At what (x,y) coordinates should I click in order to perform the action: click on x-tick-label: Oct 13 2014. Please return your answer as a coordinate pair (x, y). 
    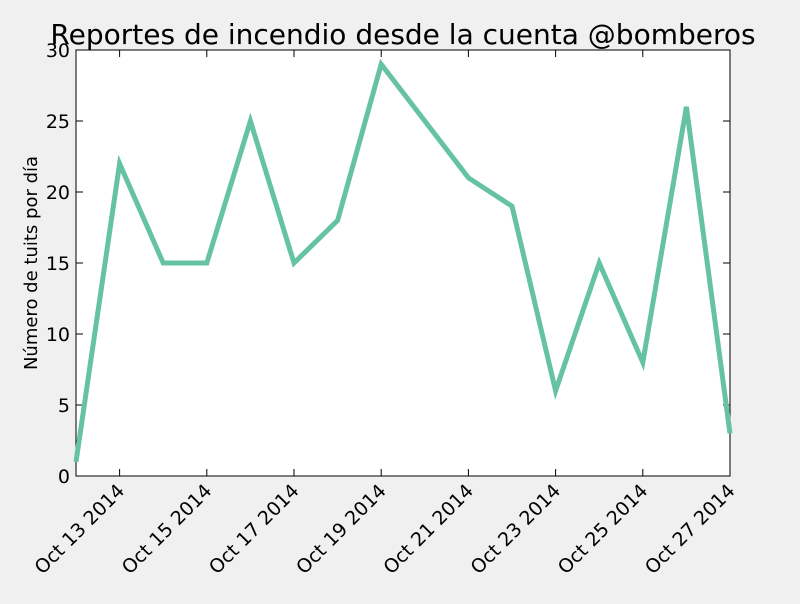
    Looking at the image, I should click on (80, 529).